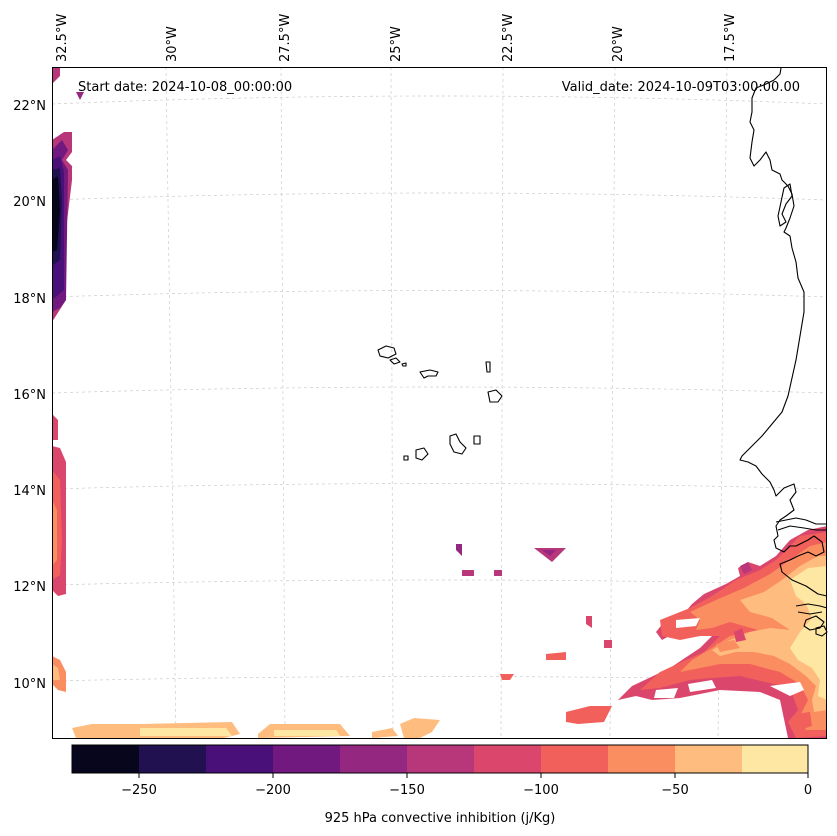 This screenshot has height=836, width=837. What do you see at coordinates (422, 454) in the screenshot?
I see `island-fogo` at bounding box center [422, 454].